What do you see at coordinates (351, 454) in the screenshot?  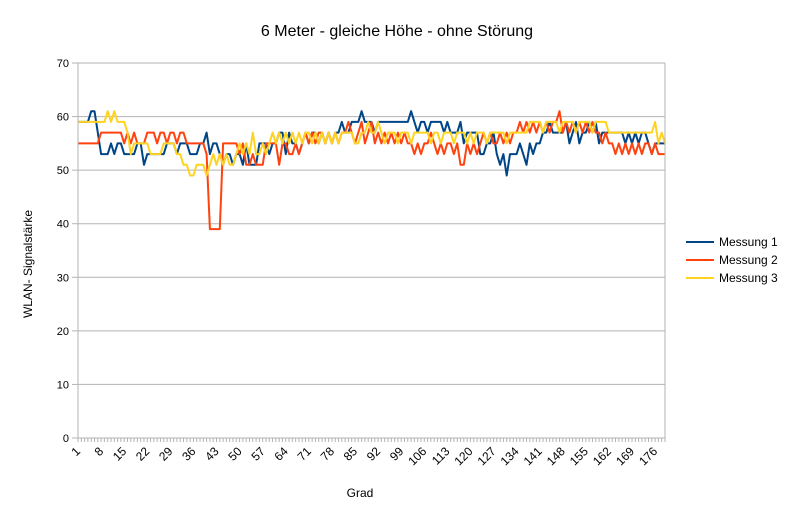 I see `x-tick-label: 85` at bounding box center [351, 454].